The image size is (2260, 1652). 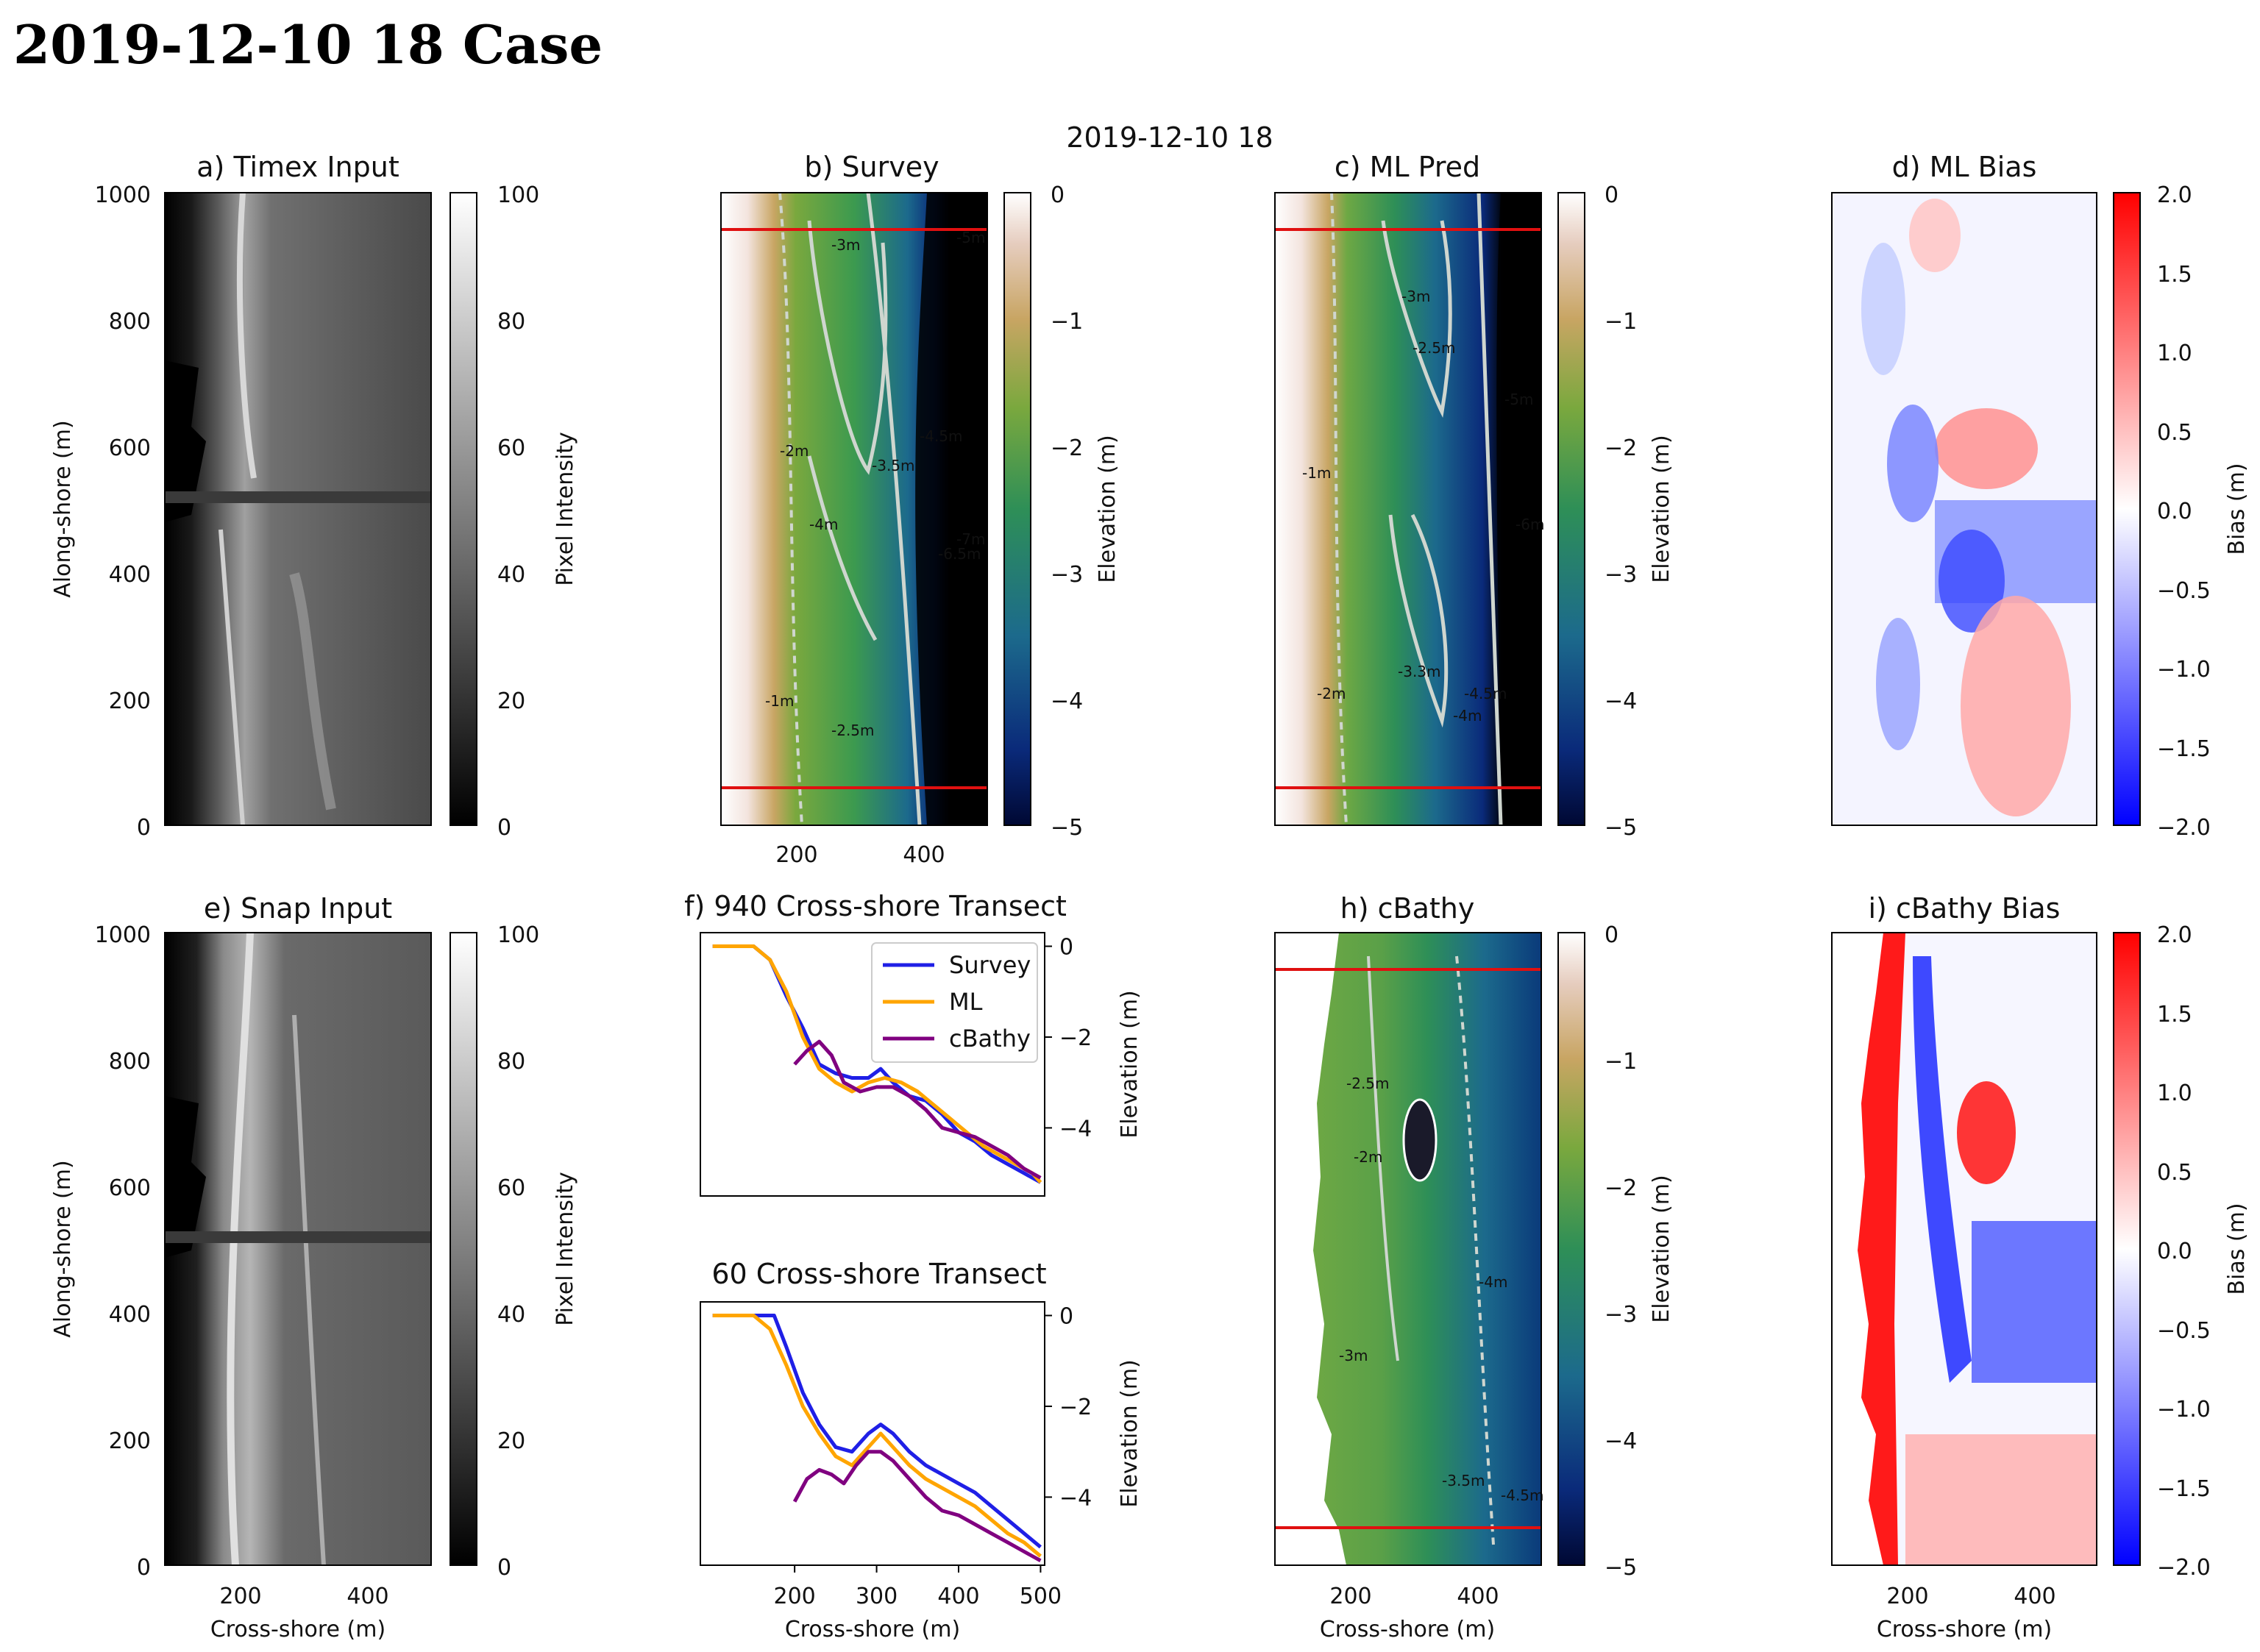 What do you see at coordinates (463, 1249) in the screenshot?
I see `panel-e-colorbar` at bounding box center [463, 1249].